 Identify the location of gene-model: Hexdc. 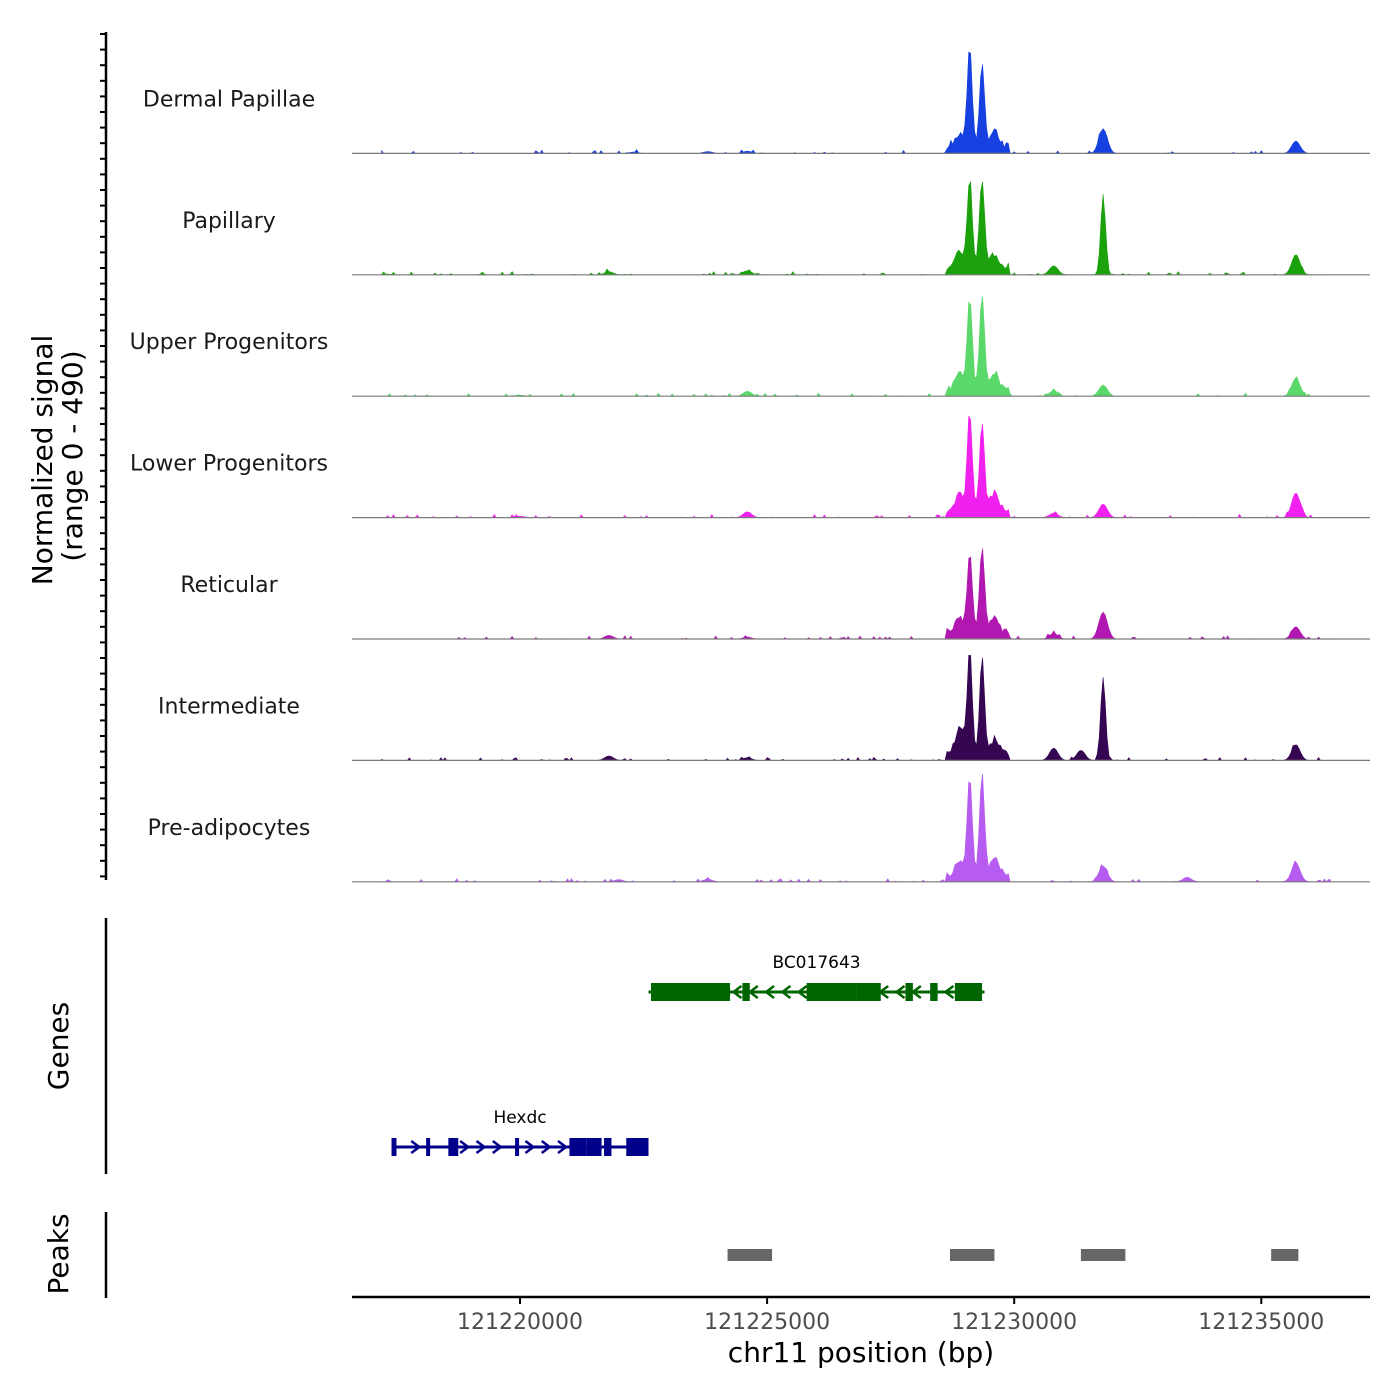
(520, 1132).